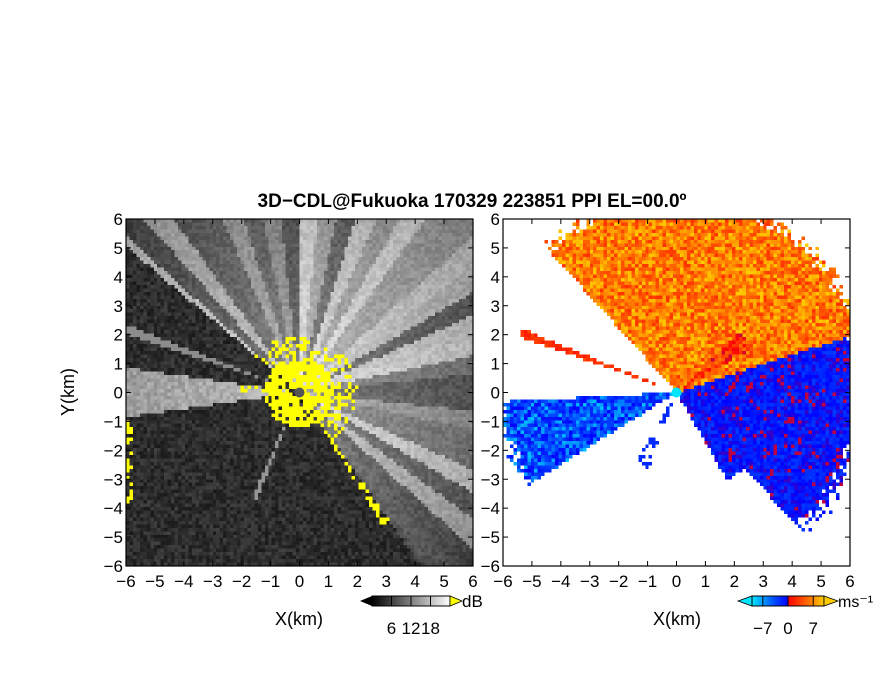 The width and height of the screenshot is (880, 680). I want to click on colorbar-tick-label: 18, so click(430, 628).